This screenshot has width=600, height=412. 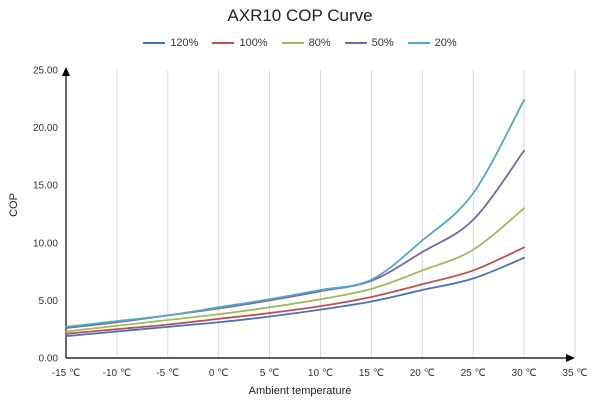 I want to click on x-tick-label: 15 ℃, so click(x=371, y=373).